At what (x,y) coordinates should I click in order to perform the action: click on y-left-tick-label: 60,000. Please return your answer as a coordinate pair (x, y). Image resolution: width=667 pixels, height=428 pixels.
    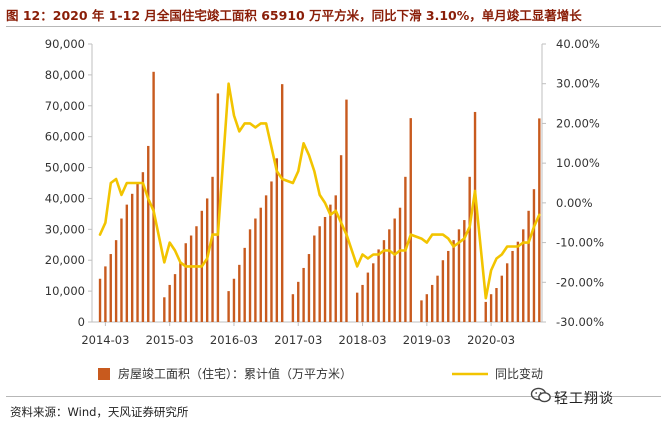
    Looking at the image, I should click on (65, 137).